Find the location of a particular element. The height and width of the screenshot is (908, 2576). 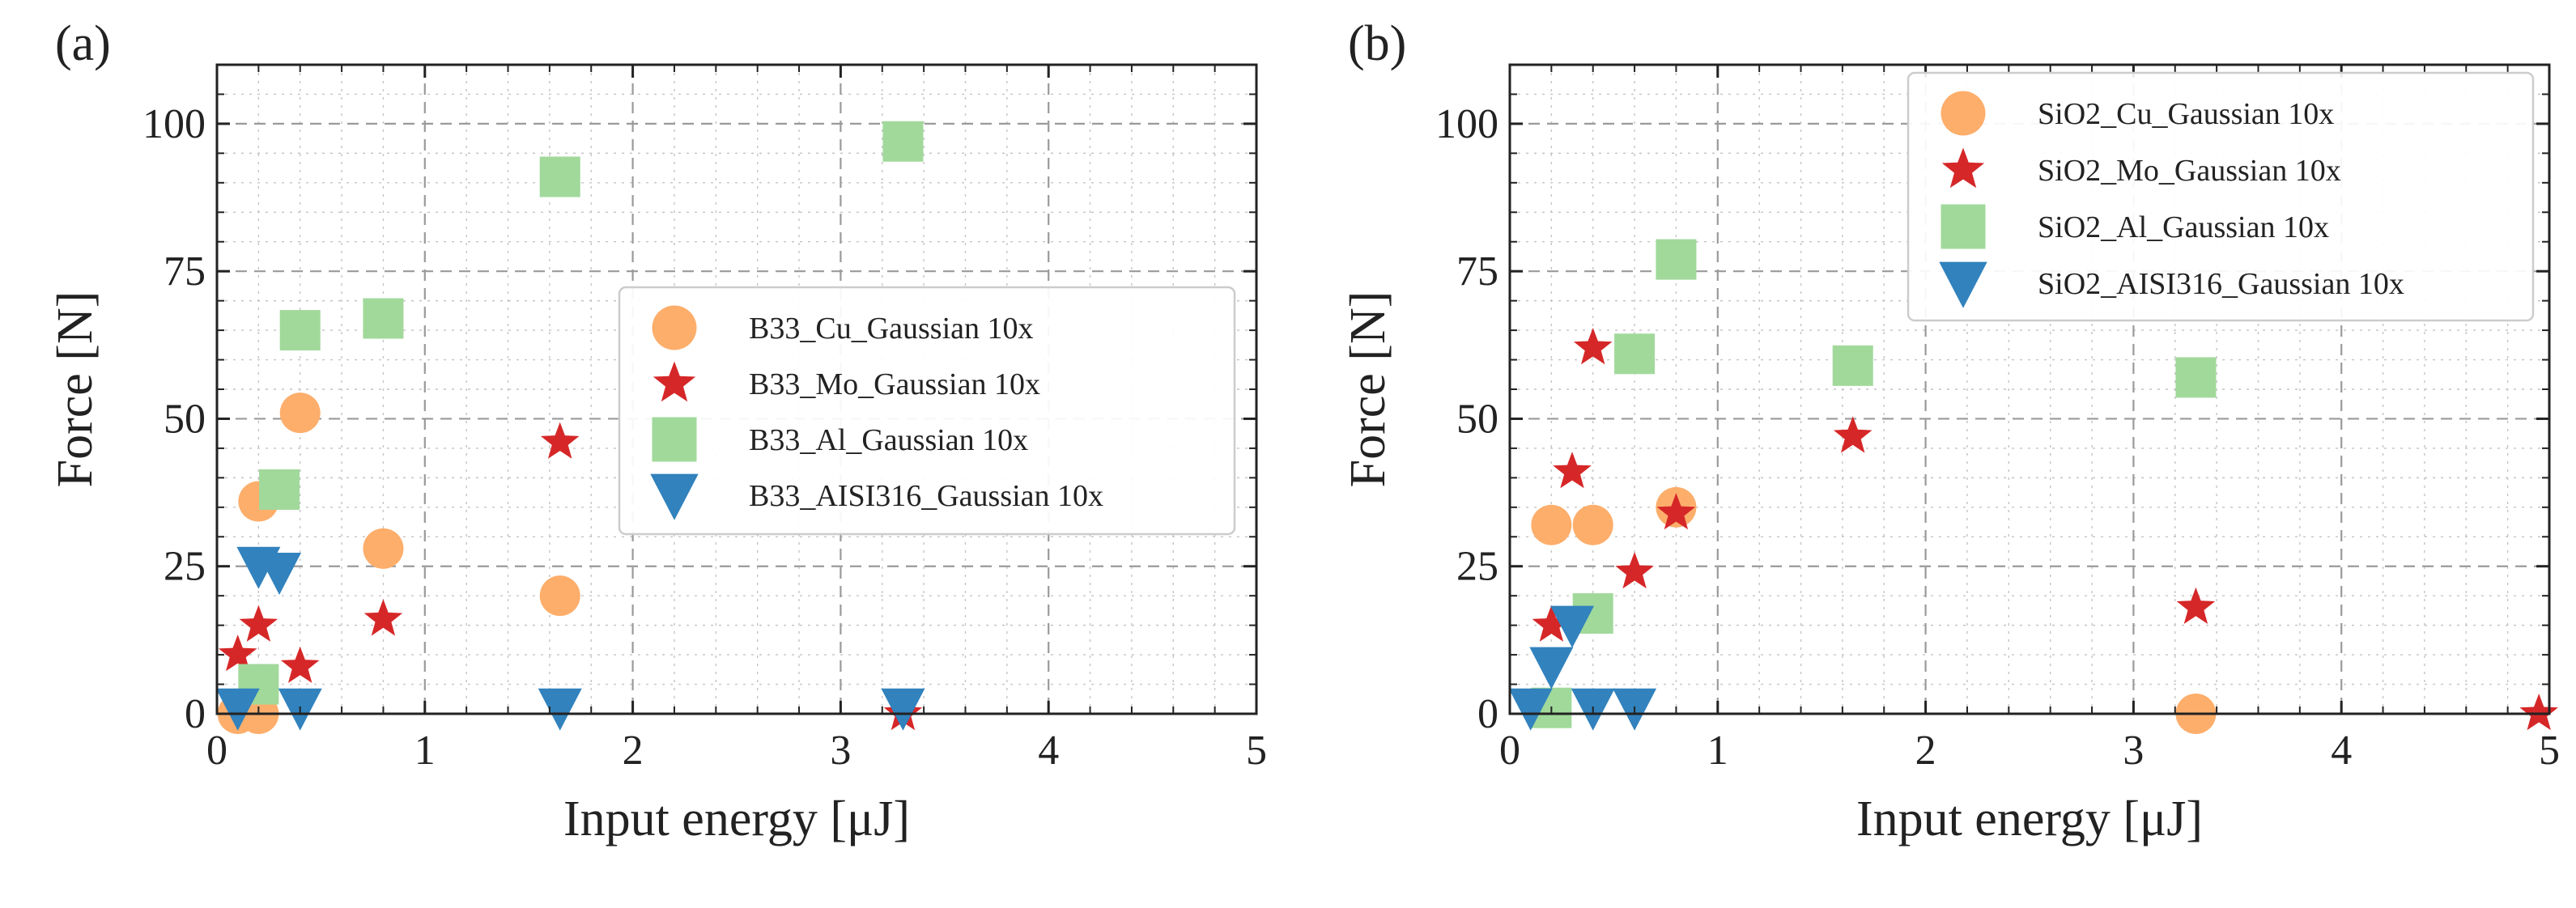

legend-entry: SiO2_Mo_Gaussian 10x is located at coordinates (2190, 171).